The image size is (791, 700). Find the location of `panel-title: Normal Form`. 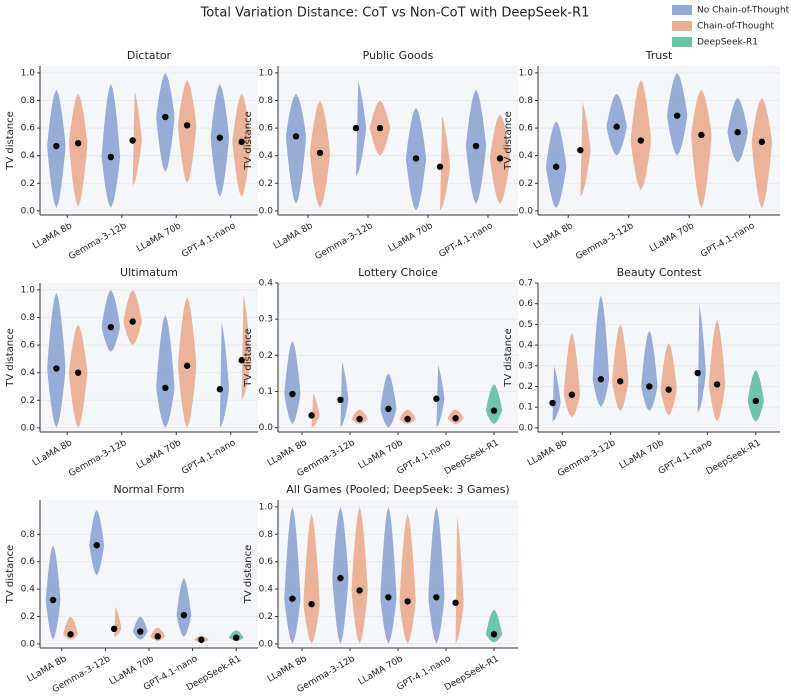

panel-title: Normal Form is located at coordinates (148, 489).